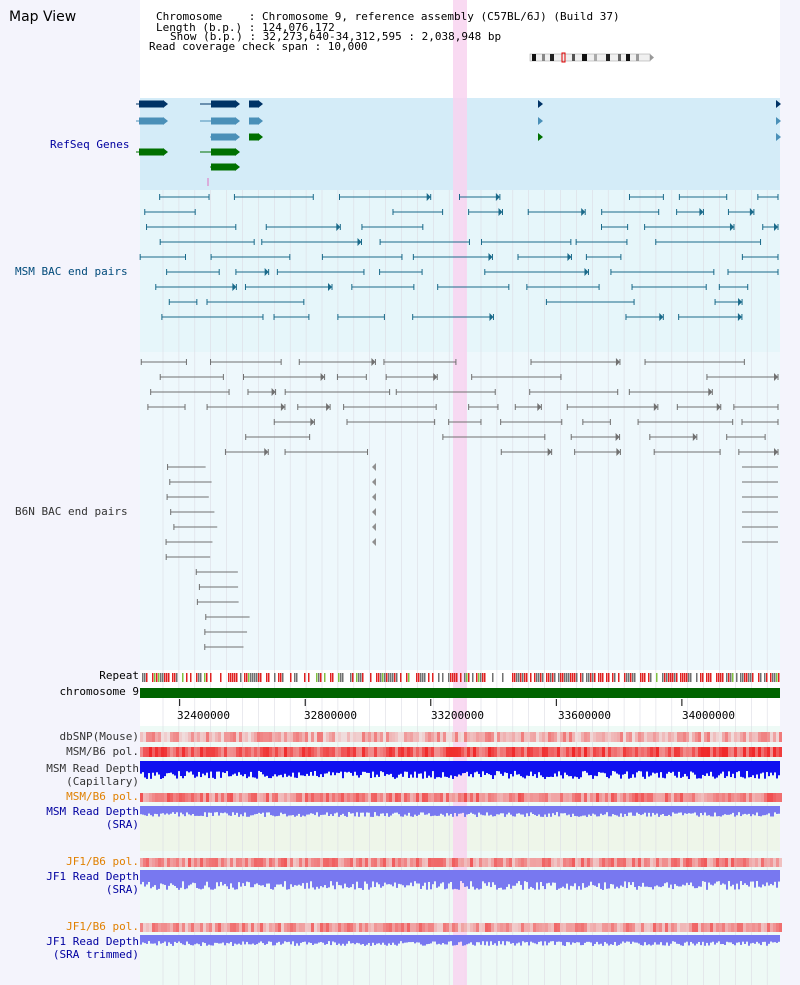  I want to click on msm-bac-end-pairs-label: MSM BAC end pairs, so click(71, 271).